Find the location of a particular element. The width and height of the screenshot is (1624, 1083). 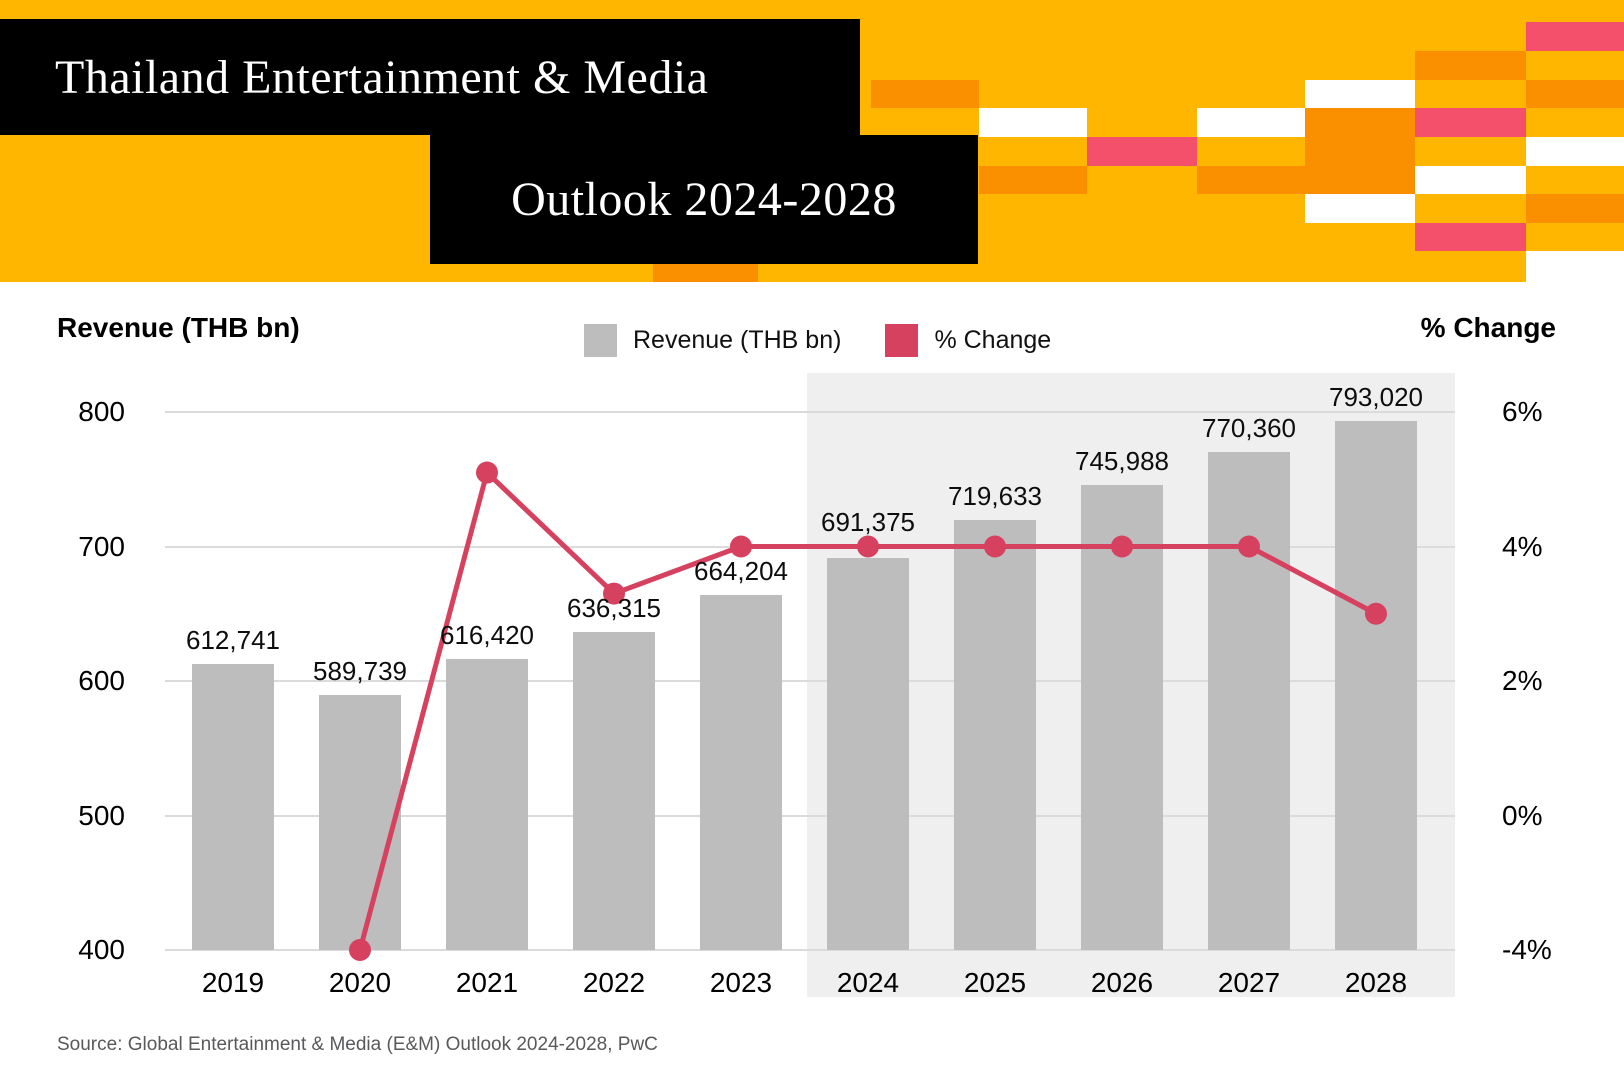

pct-change-legend-swatch is located at coordinates (902, 340).